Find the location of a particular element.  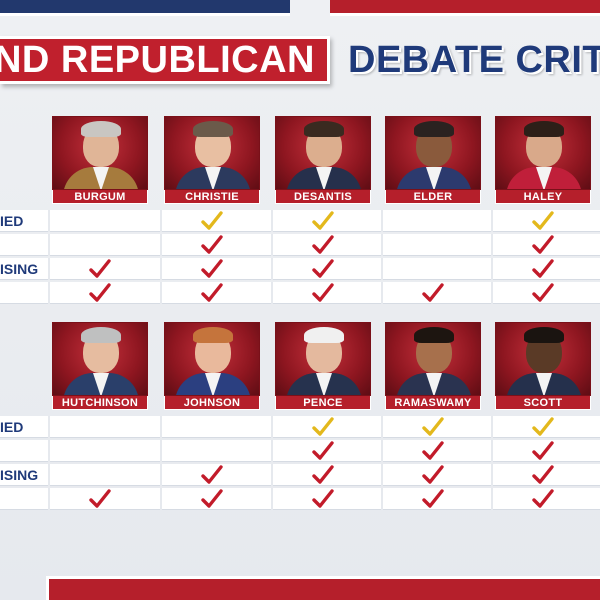

candidate-card: HUTCHINSON is located at coordinates (100, 366).